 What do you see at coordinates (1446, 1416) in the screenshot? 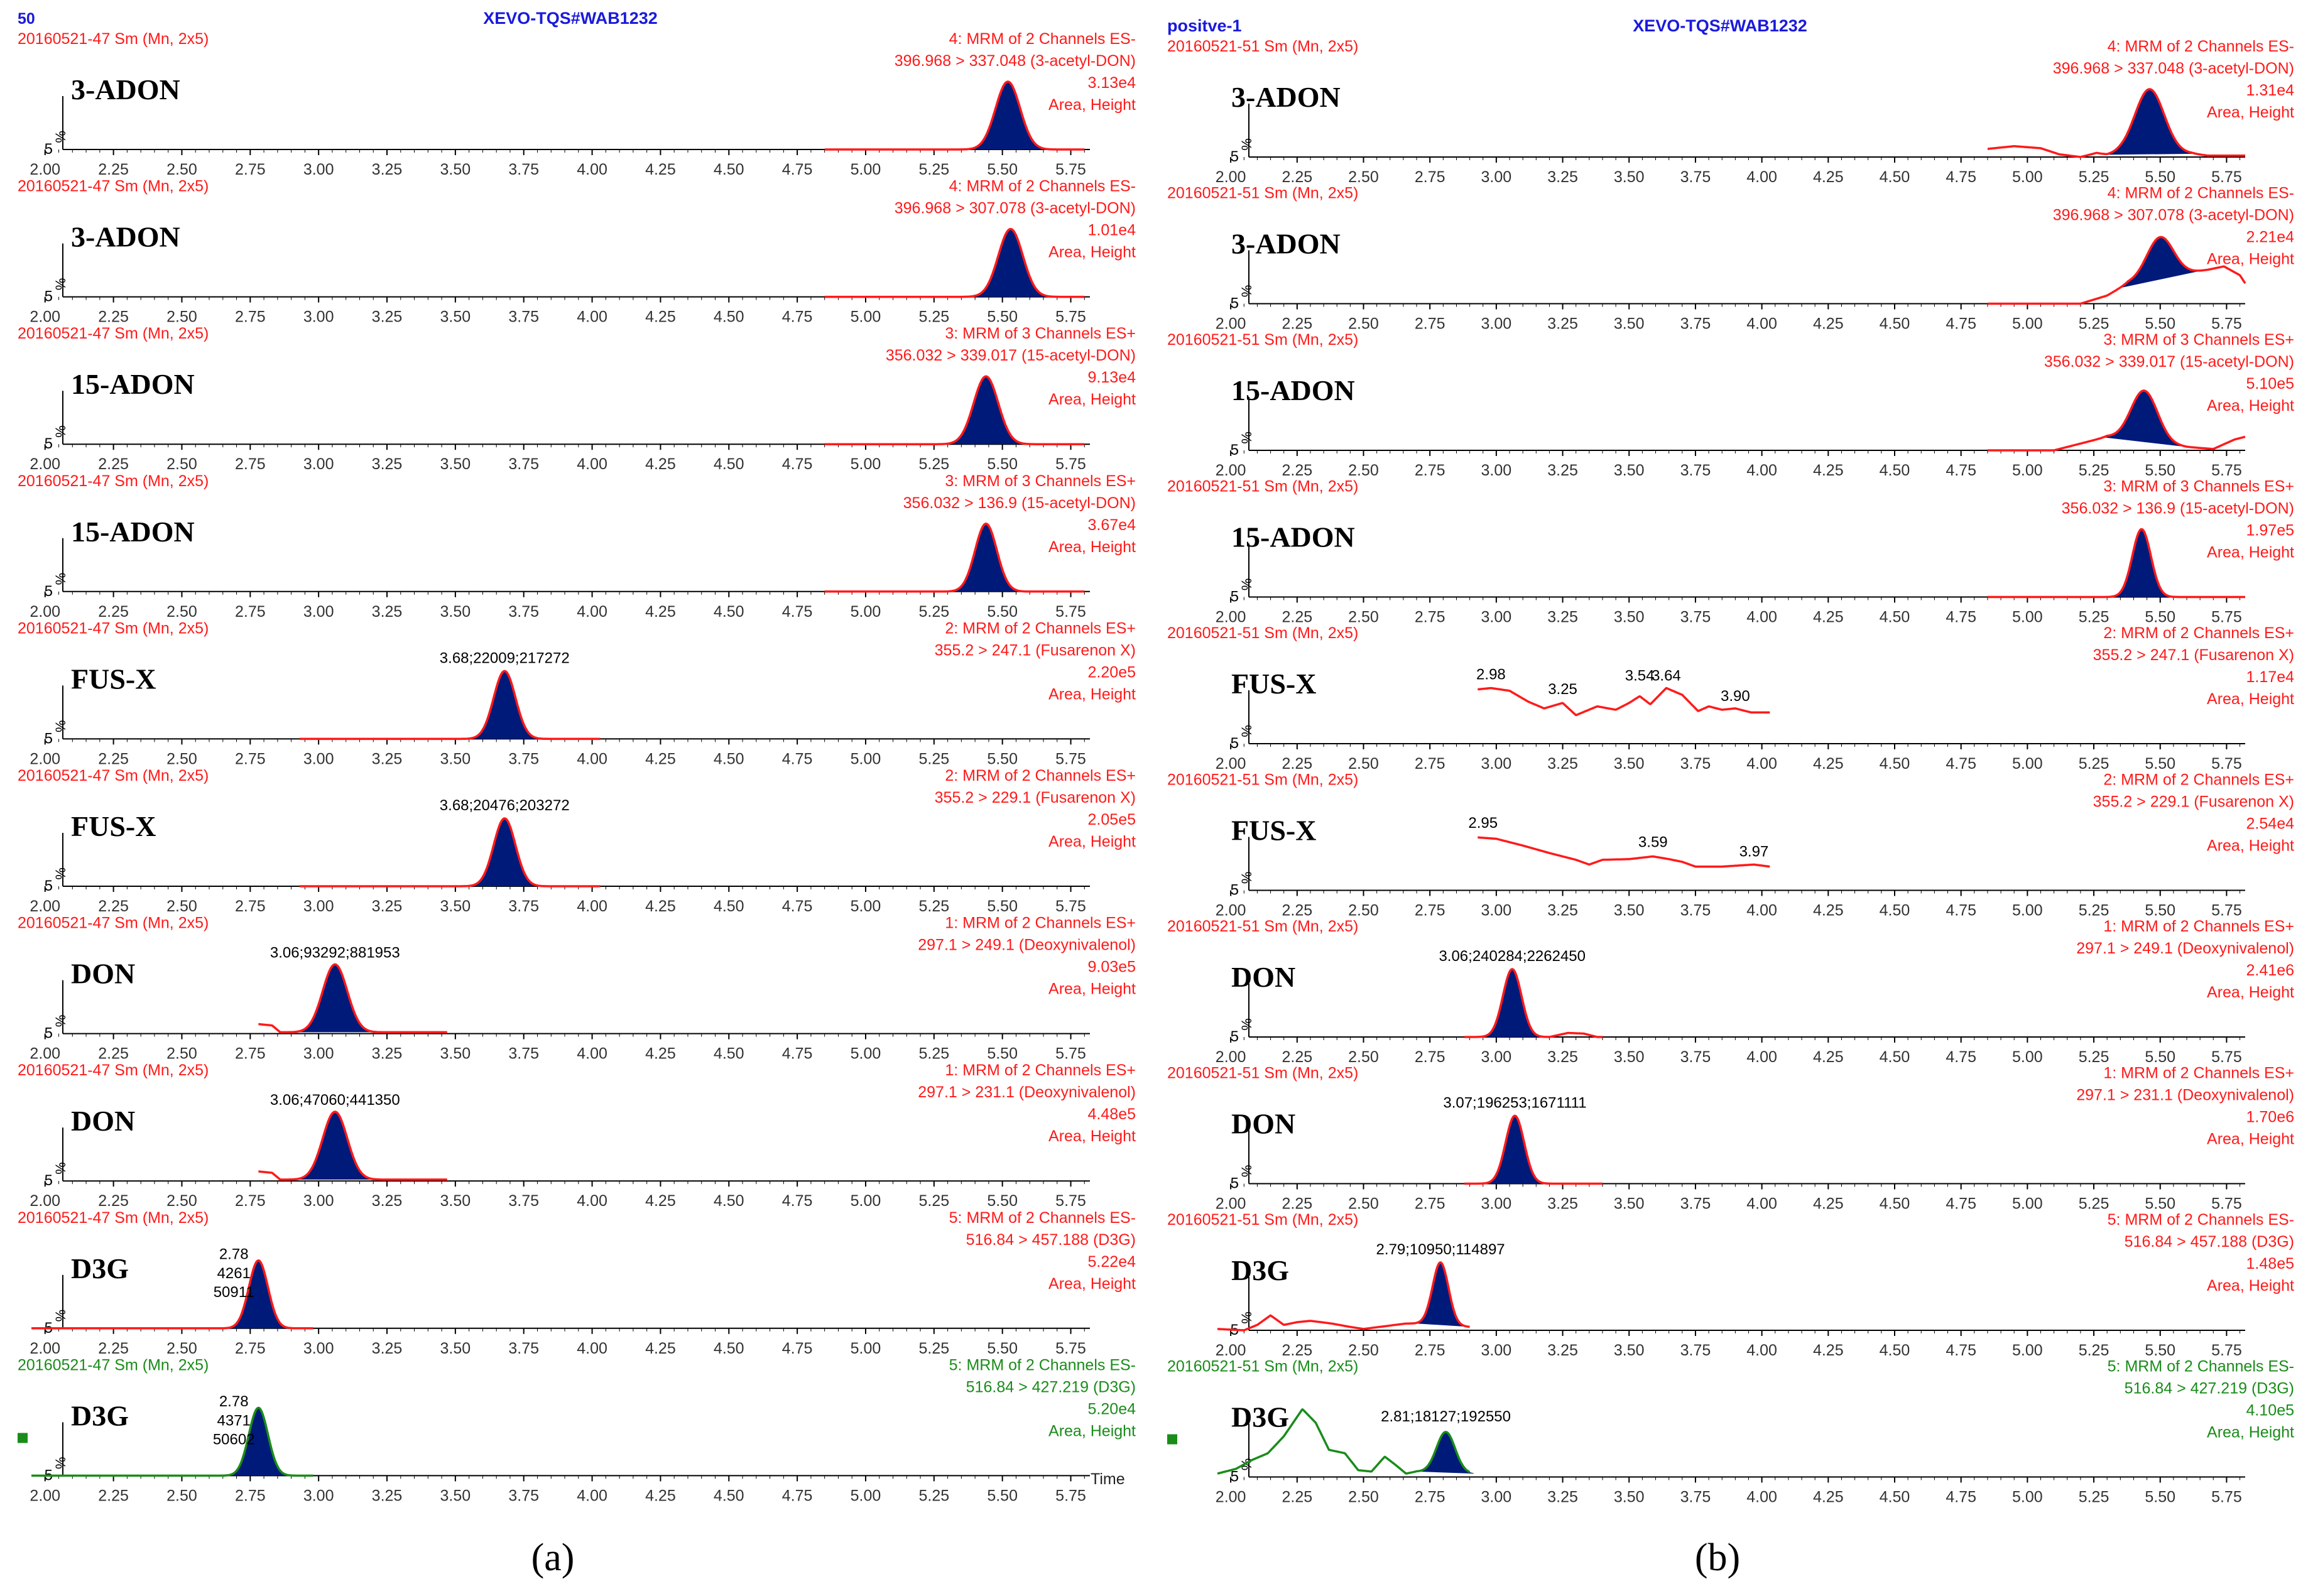
I see `peak-label: 2.81;18127;192550` at bounding box center [1446, 1416].